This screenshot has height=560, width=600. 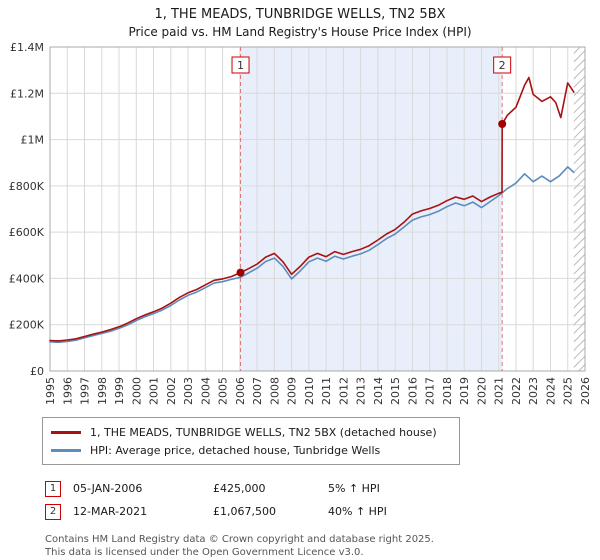 What do you see at coordinates (27, 232) in the screenshot?
I see `y-axis-label: £600K` at bounding box center [27, 232].